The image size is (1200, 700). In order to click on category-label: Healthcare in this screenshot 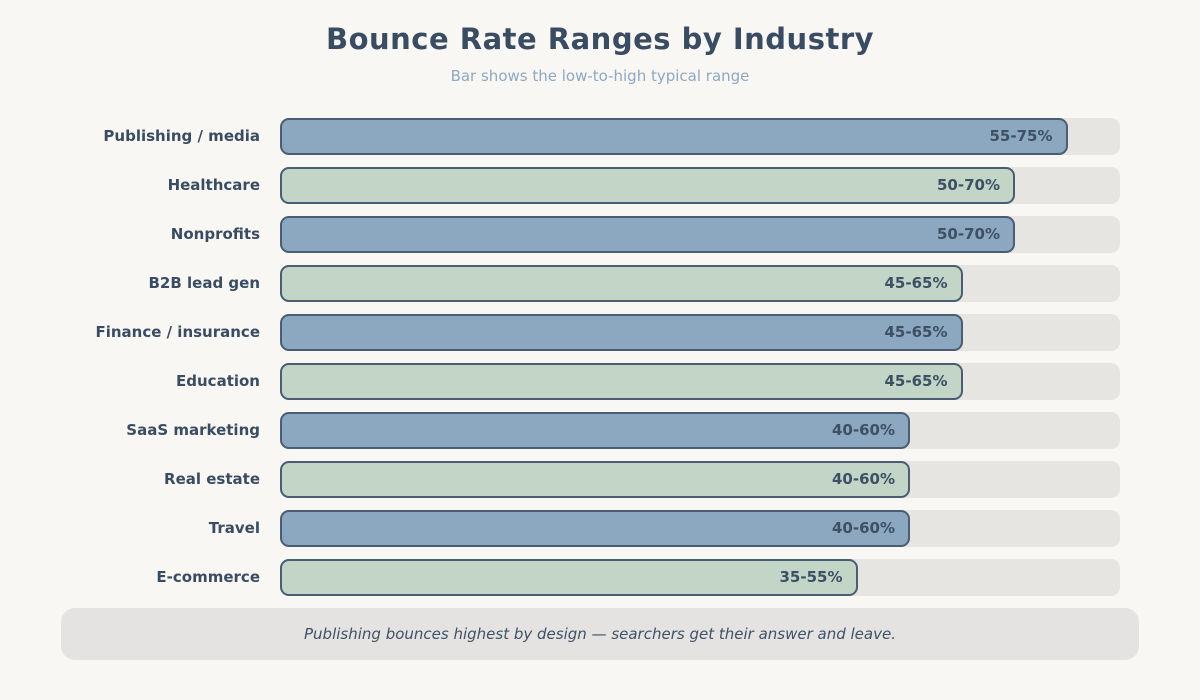, I will do `click(213, 185)`.